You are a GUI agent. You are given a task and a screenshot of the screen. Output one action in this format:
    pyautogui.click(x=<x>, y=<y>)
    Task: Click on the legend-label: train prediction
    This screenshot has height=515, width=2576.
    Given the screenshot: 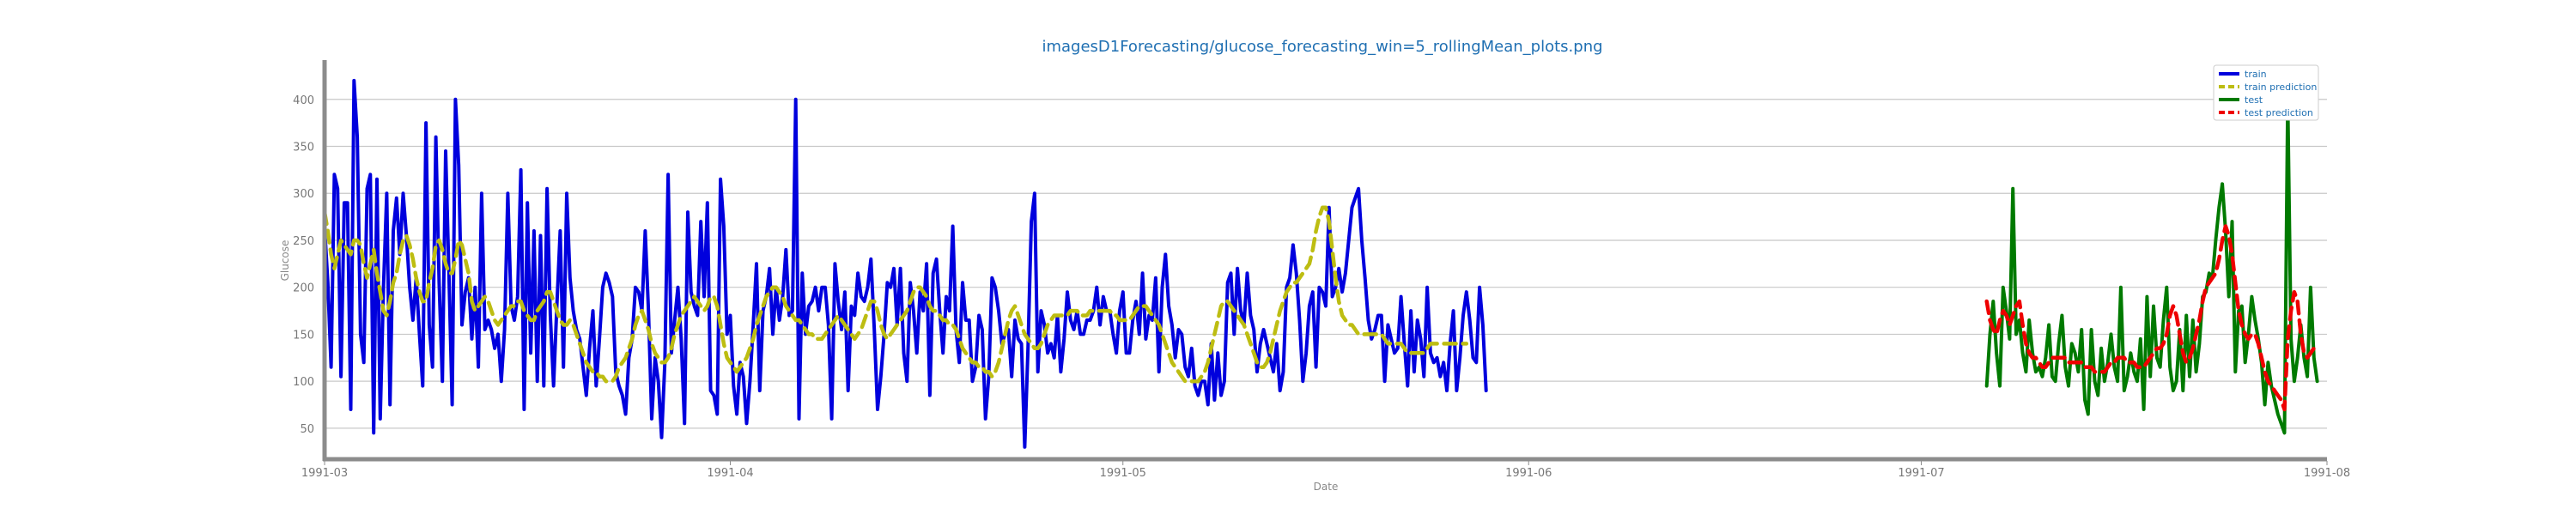 What is the action you would take?
    pyautogui.click(x=2281, y=87)
    